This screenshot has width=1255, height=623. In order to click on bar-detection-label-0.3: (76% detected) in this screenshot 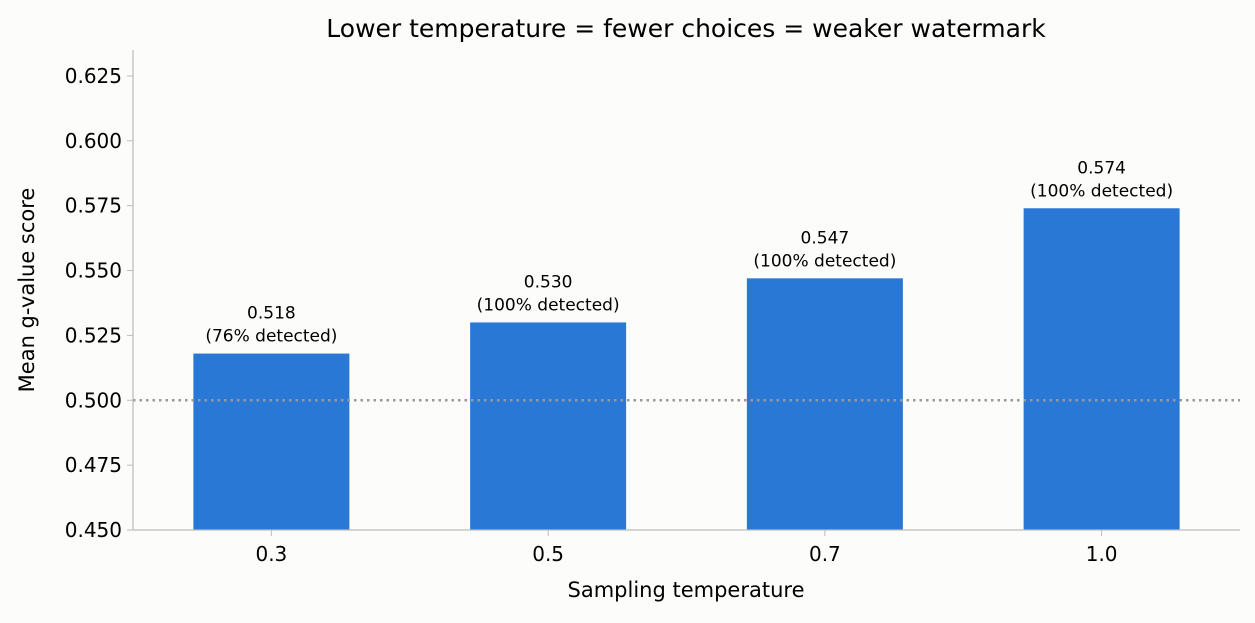, I will do `click(271, 337)`.